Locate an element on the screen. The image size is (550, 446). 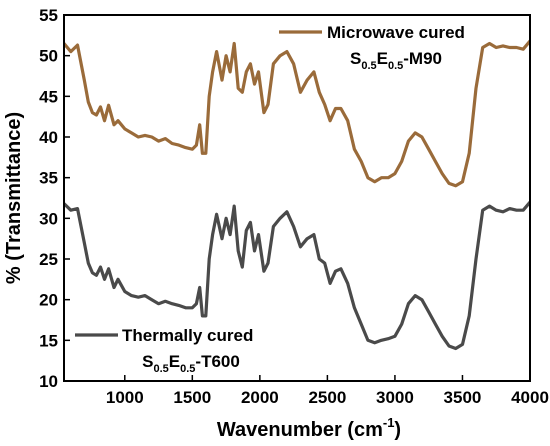
y-tick-label: 10 is located at coordinates (48, 381).